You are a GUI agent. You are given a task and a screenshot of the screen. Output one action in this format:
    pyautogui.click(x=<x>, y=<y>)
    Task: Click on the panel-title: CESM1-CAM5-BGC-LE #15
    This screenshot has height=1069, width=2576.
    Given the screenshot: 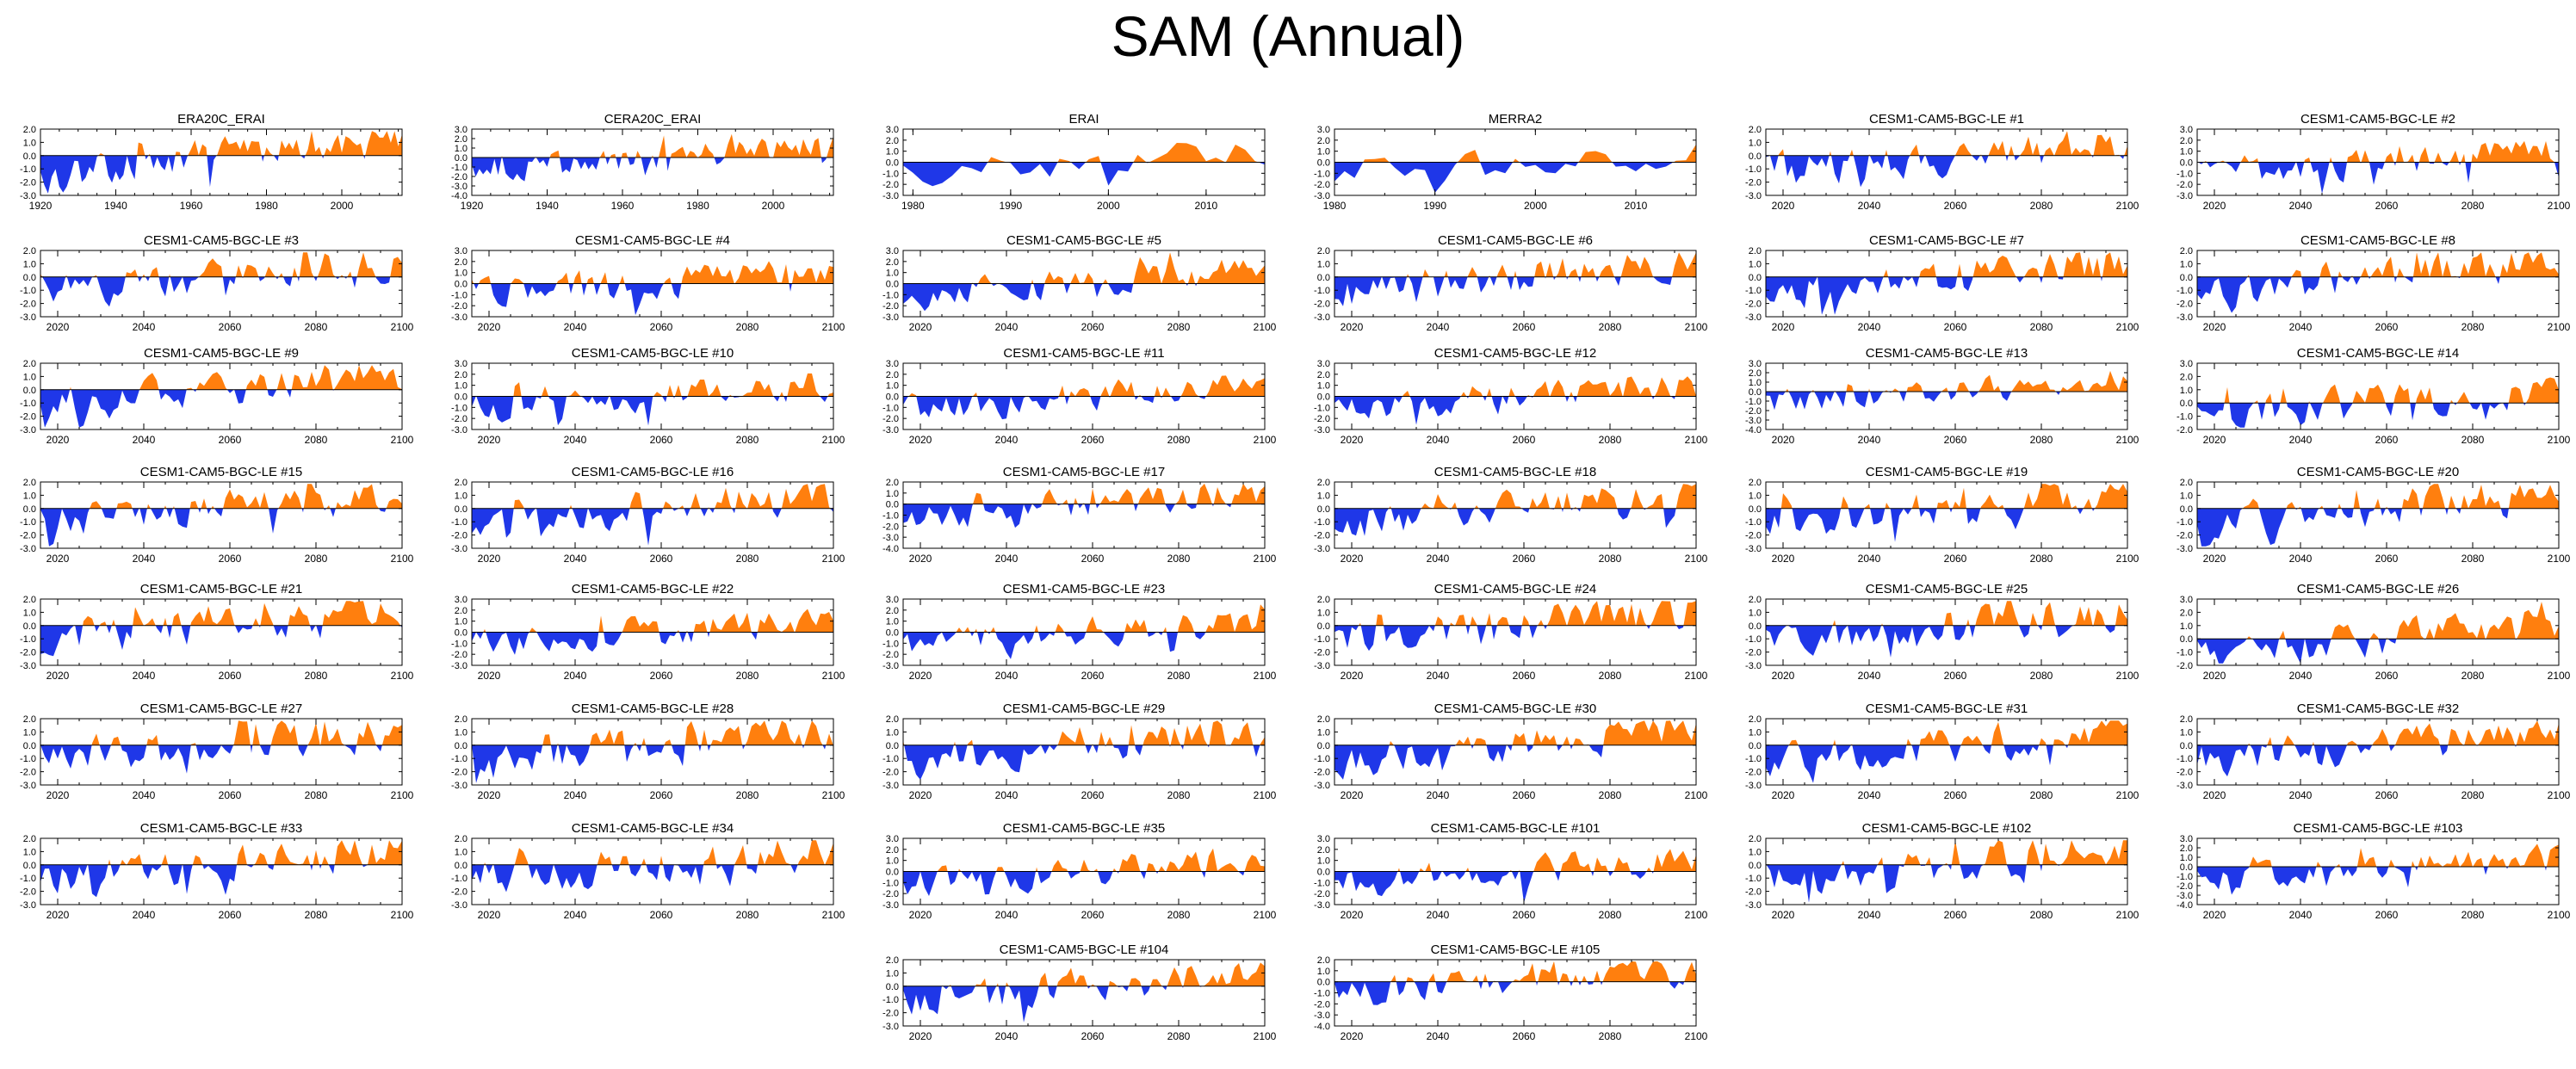 What is the action you would take?
    pyautogui.click(x=221, y=472)
    